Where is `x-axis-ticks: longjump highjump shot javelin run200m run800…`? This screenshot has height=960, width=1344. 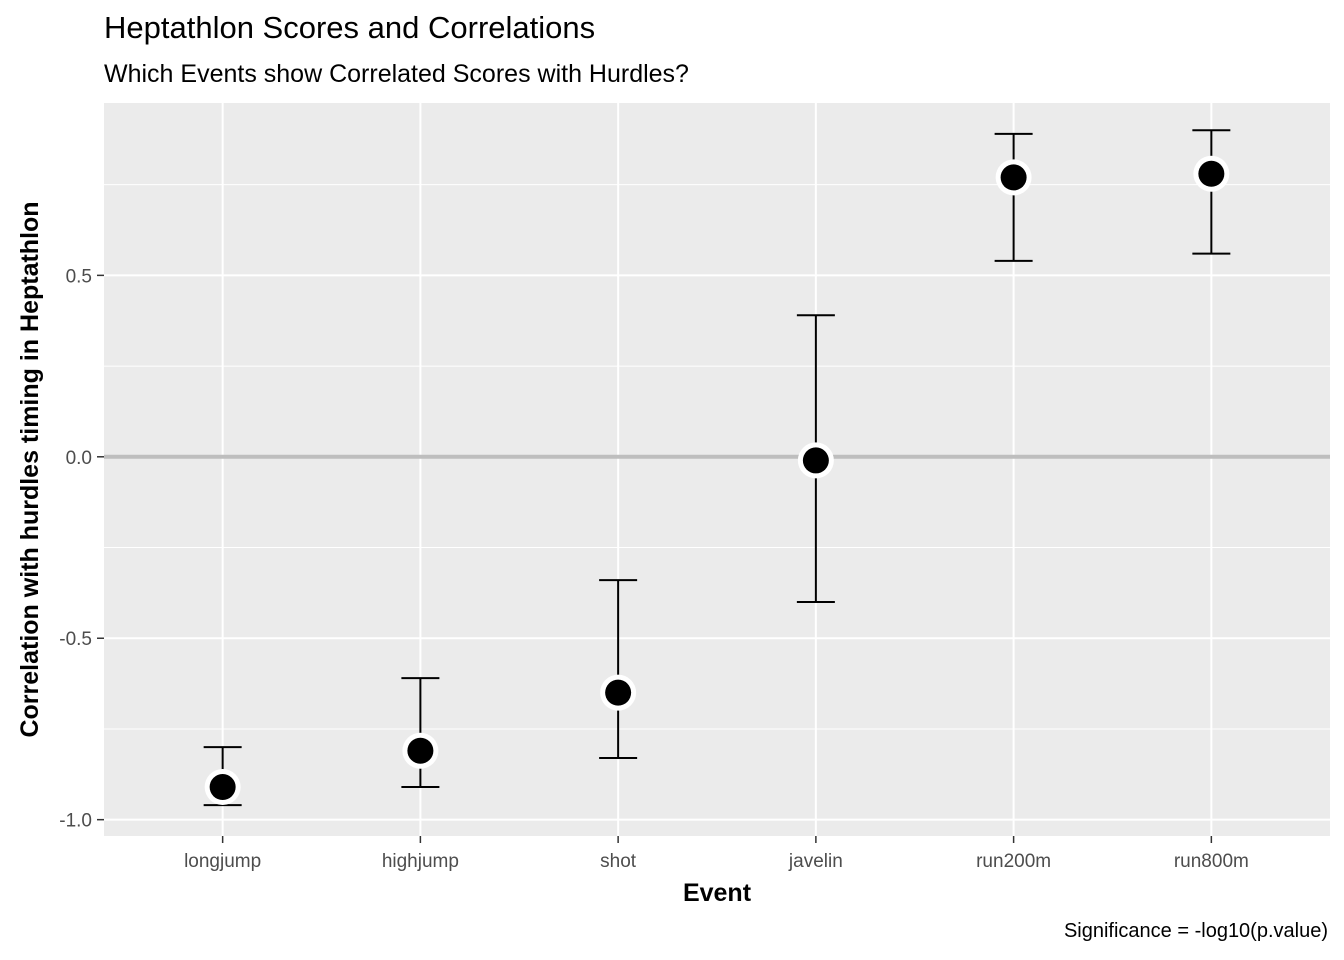
x-axis-ticks: longjump highjump shot javelin run200m run800… is located at coordinates (716, 854).